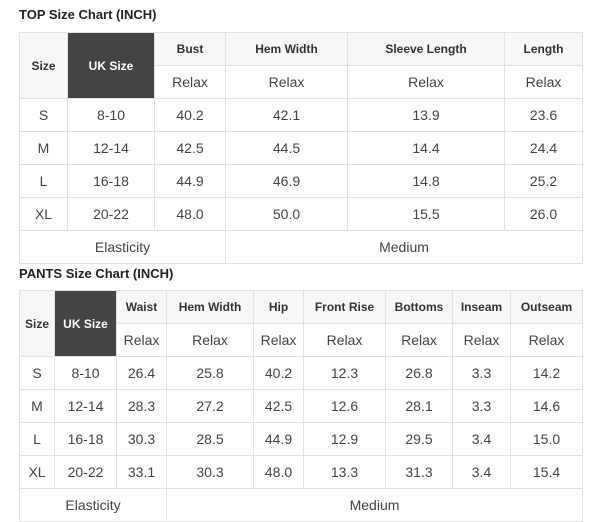 The width and height of the screenshot is (600, 522). I want to click on elasticity-label: Elasticity, so click(122, 247).